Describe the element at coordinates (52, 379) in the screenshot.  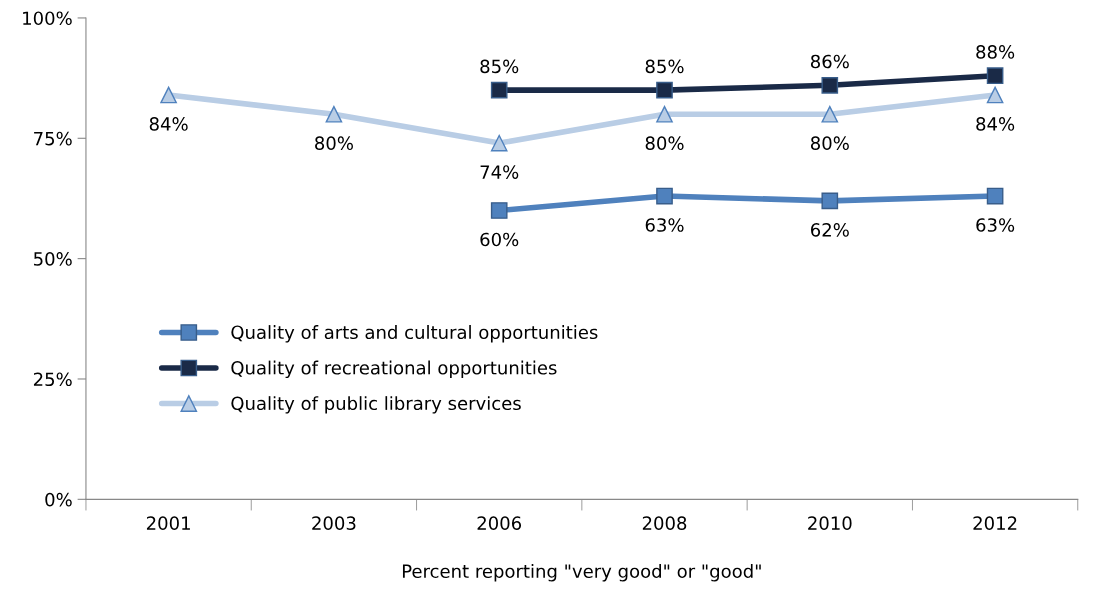
I see `y-tick-label: 25%` at that location.